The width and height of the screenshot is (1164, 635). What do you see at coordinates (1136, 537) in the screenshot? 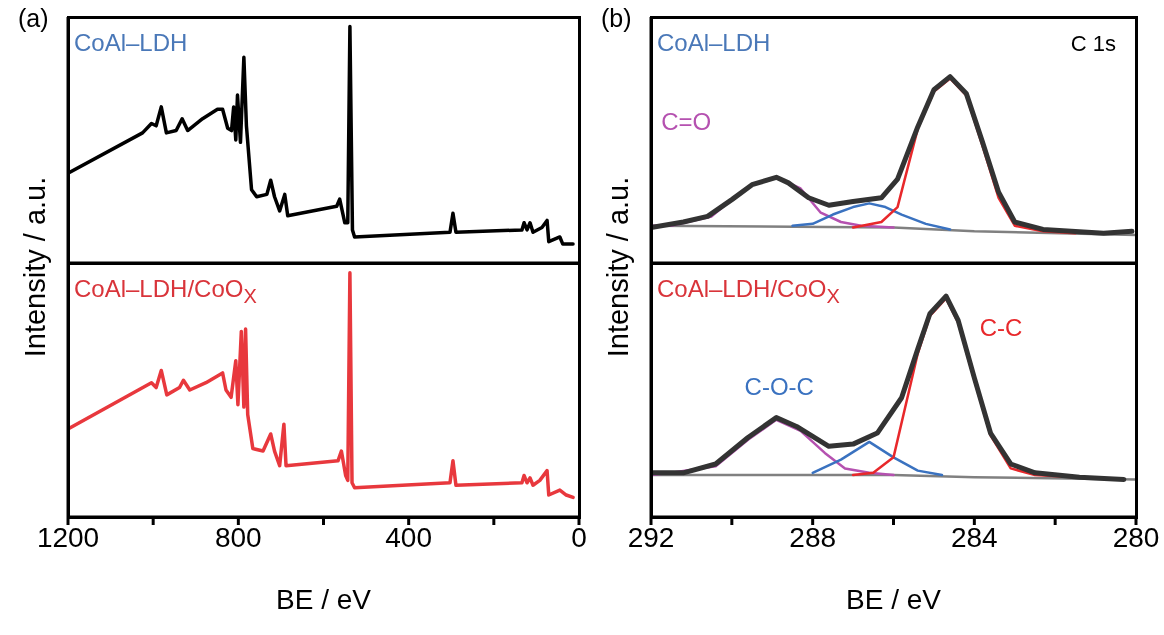
I see `x-tick-label: 280` at bounding box center [1136, 537].